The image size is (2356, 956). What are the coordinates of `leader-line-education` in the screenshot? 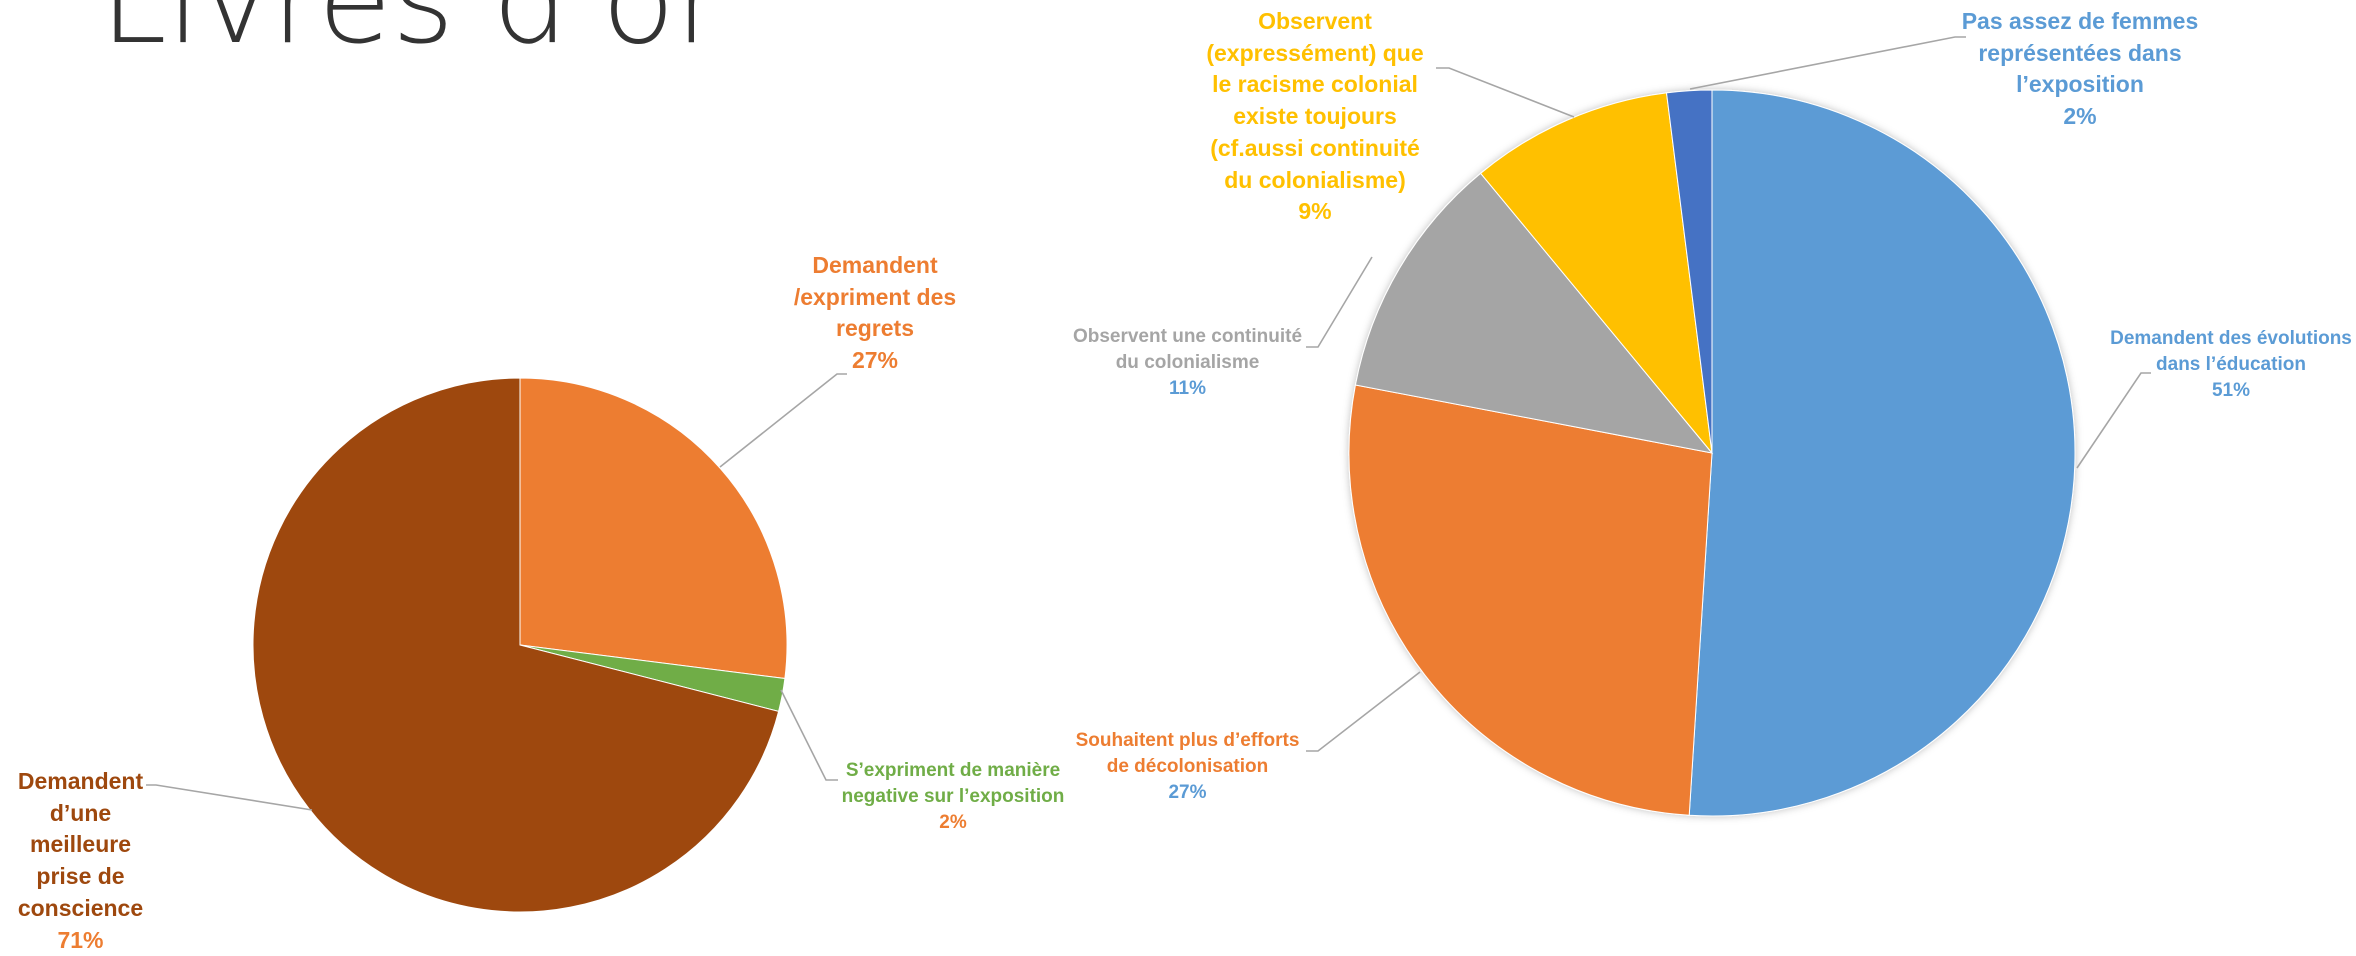 It's located at (2113, 420).